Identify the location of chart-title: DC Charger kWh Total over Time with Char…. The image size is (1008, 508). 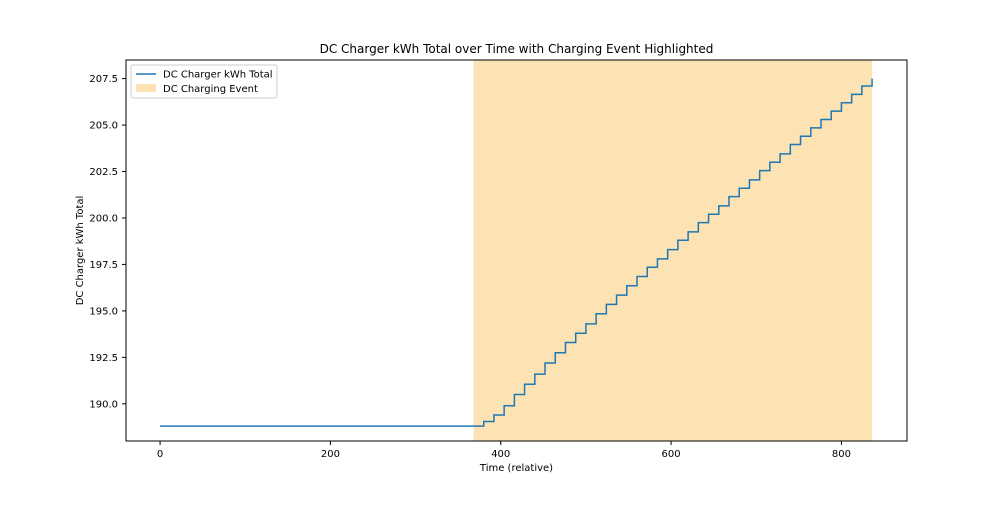
(517, 49).